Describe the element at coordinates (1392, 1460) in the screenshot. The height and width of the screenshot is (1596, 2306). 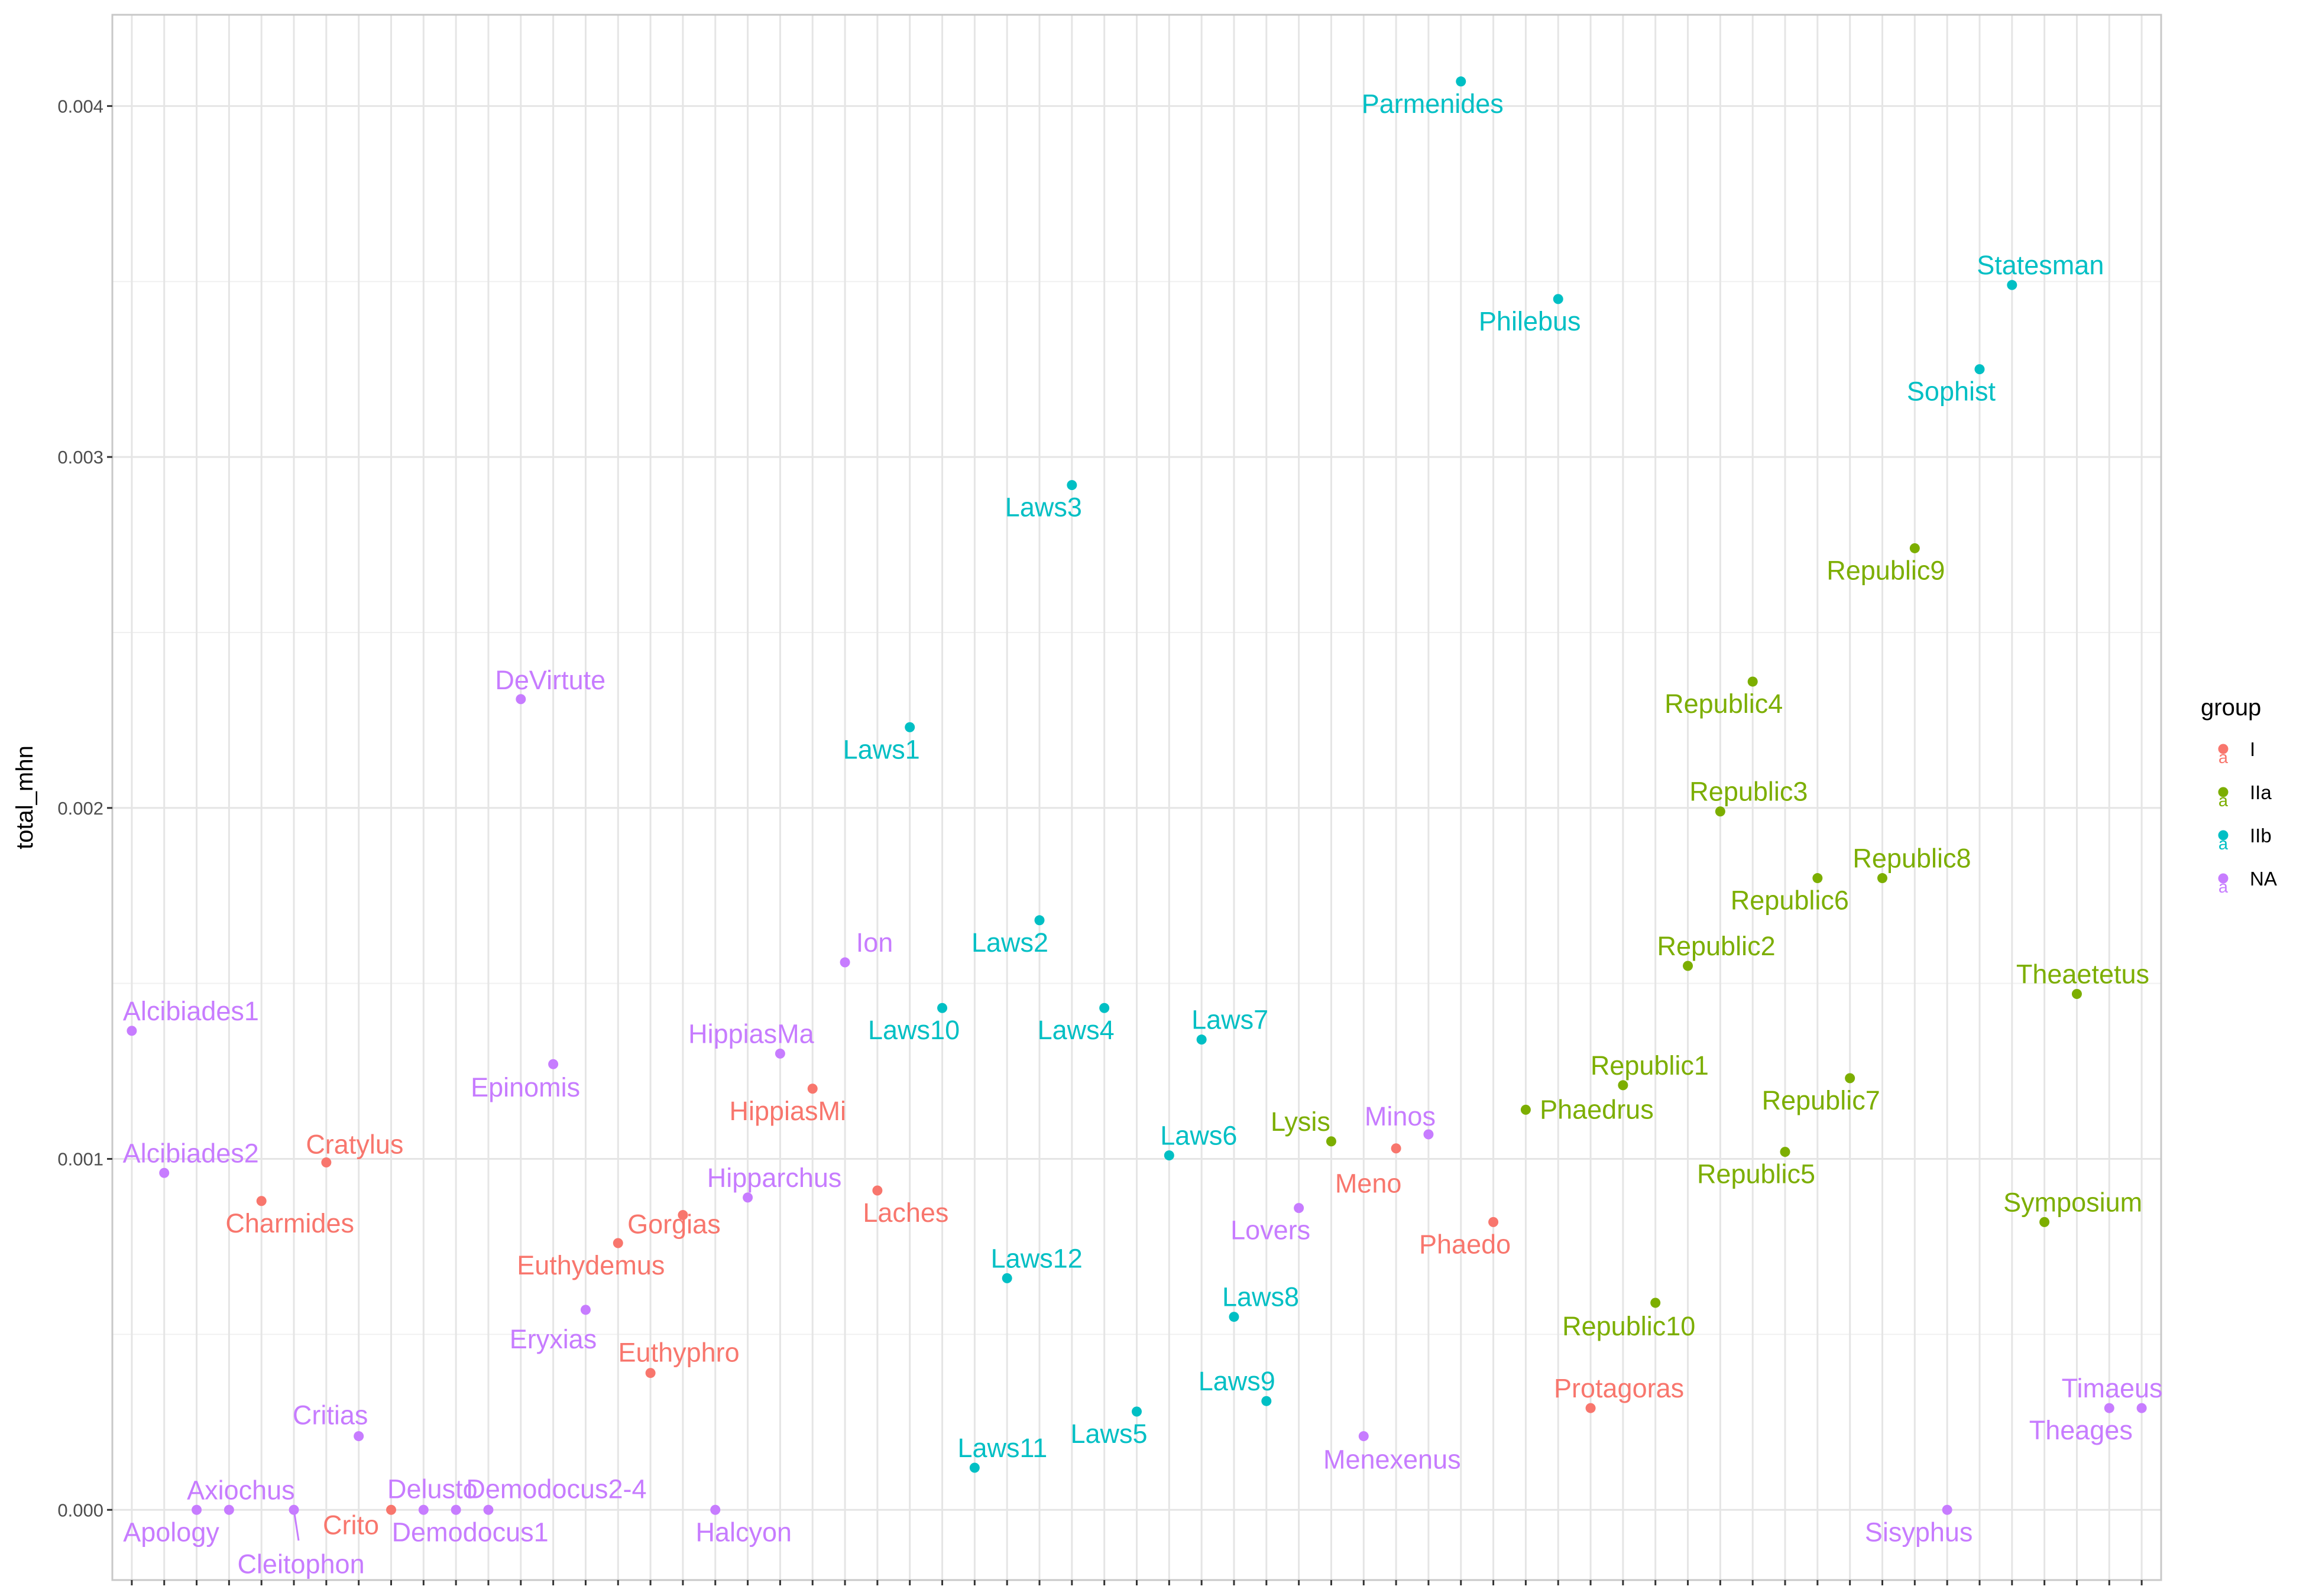
I see `data-label: Menexenus` at that location.